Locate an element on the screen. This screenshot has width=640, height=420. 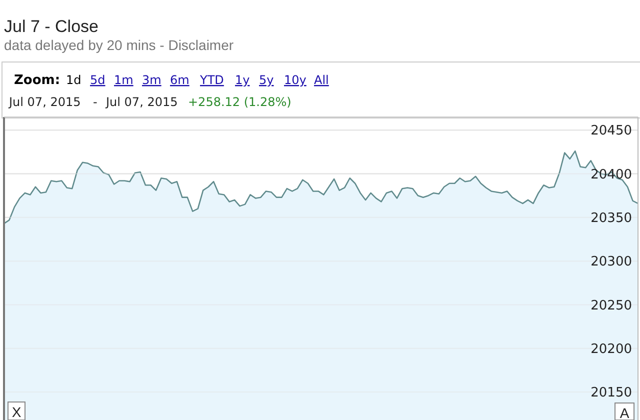
text: 6m is located at coordinates (180, 80).